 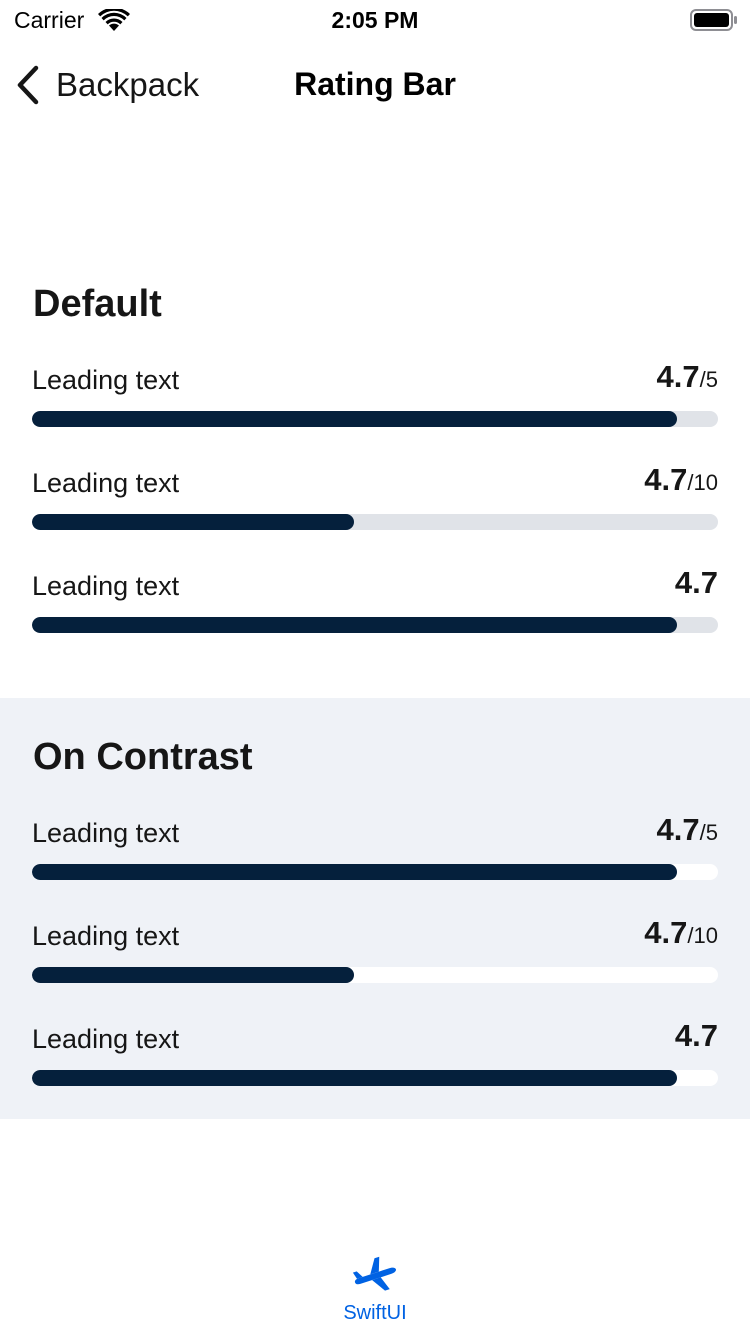 I want to click on section-title: On Contrast, so click(x=143, y=757).